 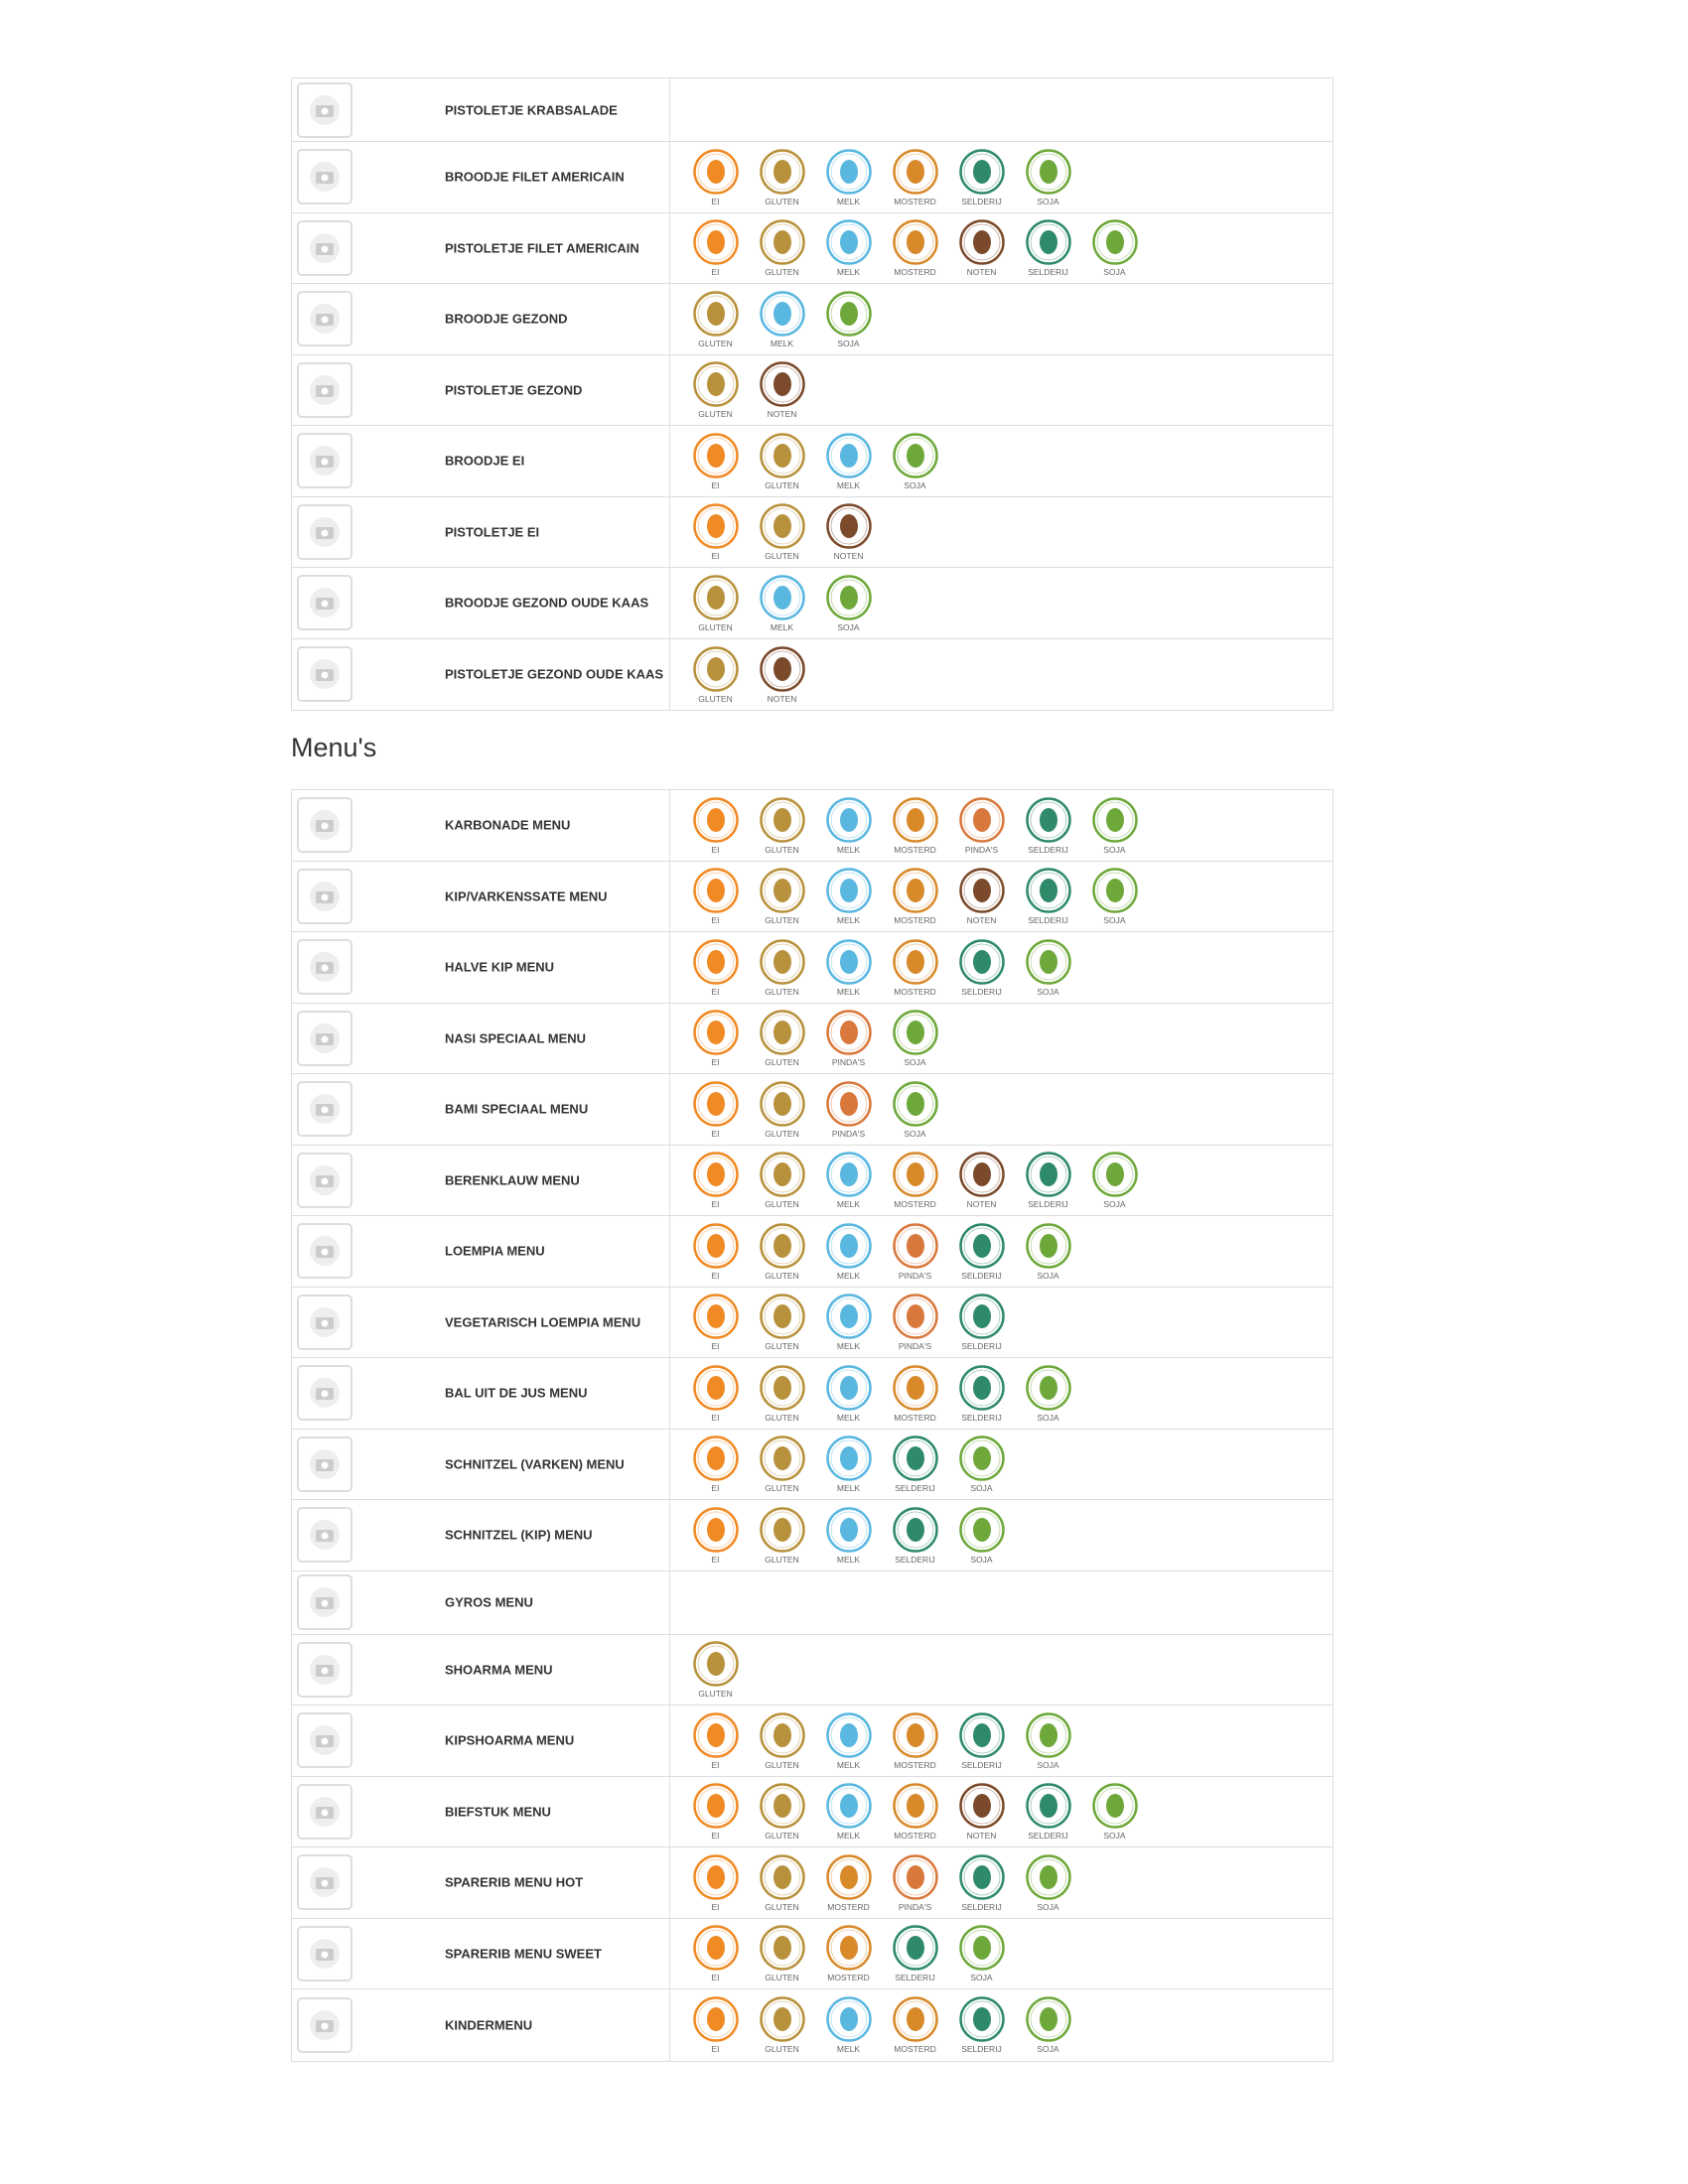 I want to click on item-cell: LOEMPIA MENU, so click(x=481, y=1251).